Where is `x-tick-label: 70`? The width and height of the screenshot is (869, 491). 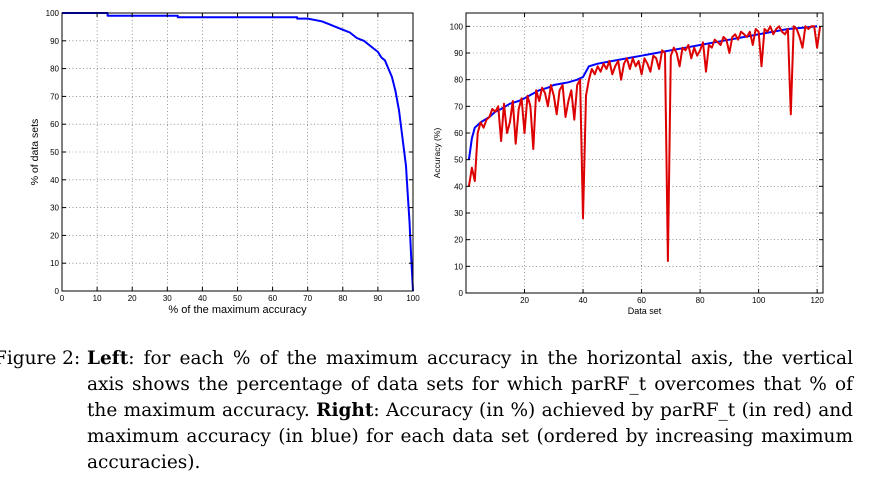 x-tick-label: 70 is located at coordinates (307, 298).